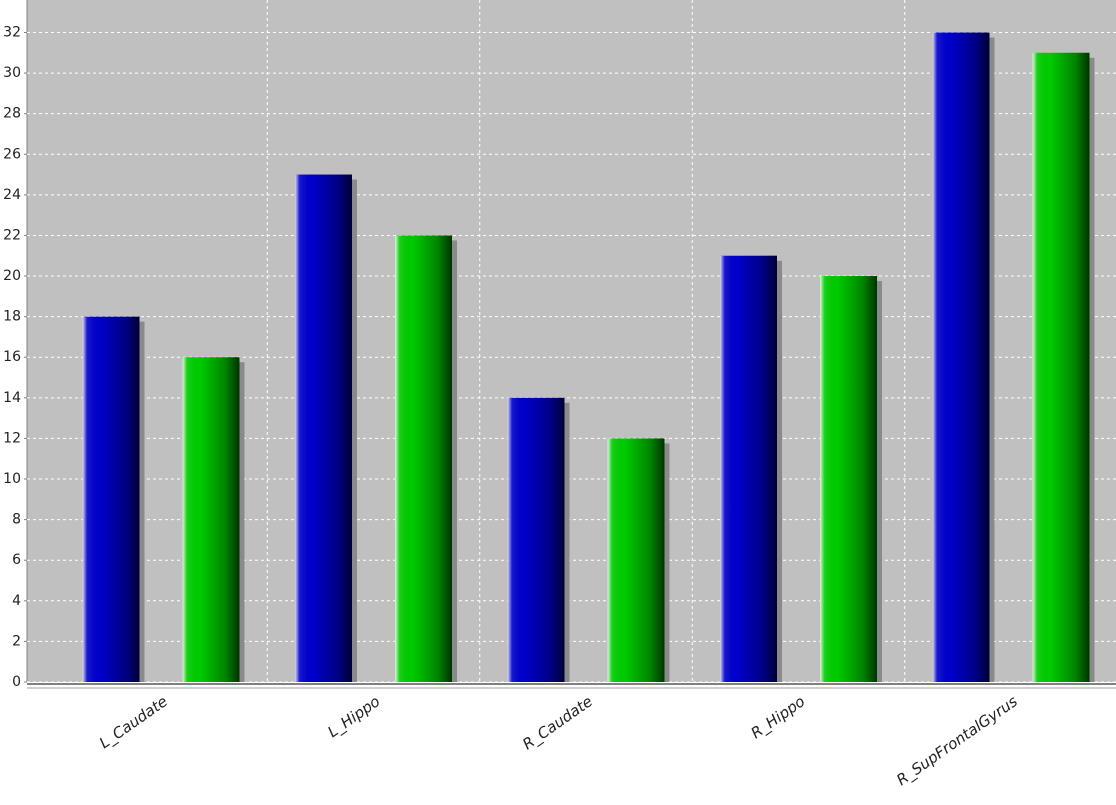 The width and height of the screenshot is (1116, 805). Describe the element at coordinates (12, 398) in the screenshot. I see `y-tick-label: 14` at that location.